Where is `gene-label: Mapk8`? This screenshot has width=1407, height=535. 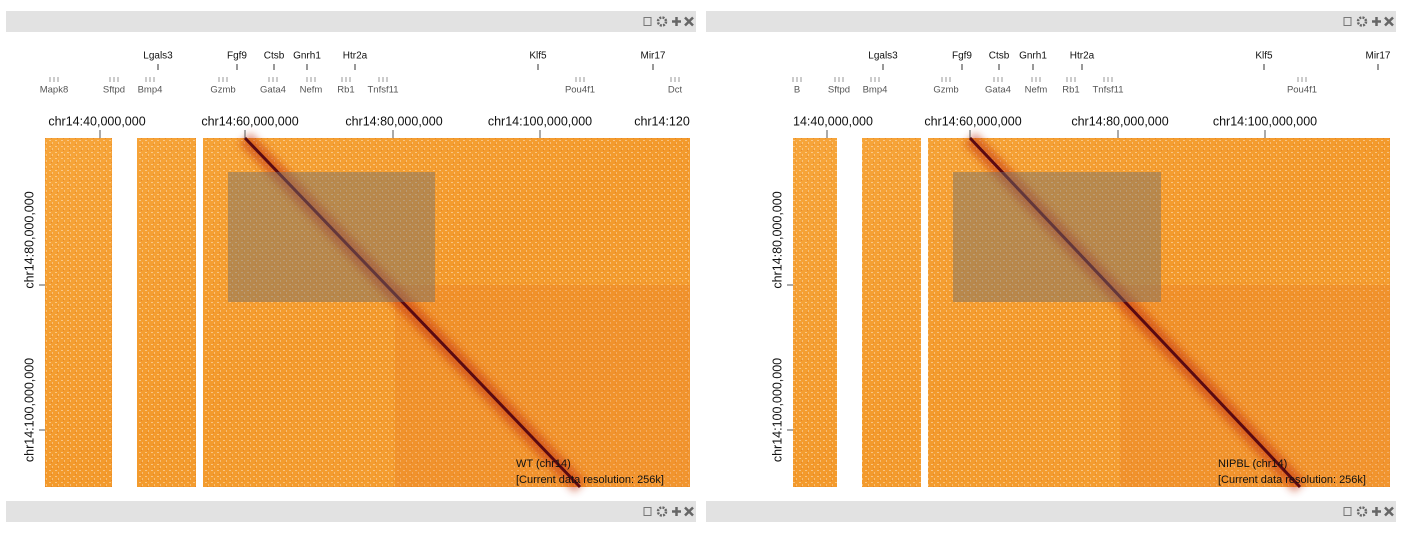 gene-label: Mapk8 is located at coordinates (54, 90).